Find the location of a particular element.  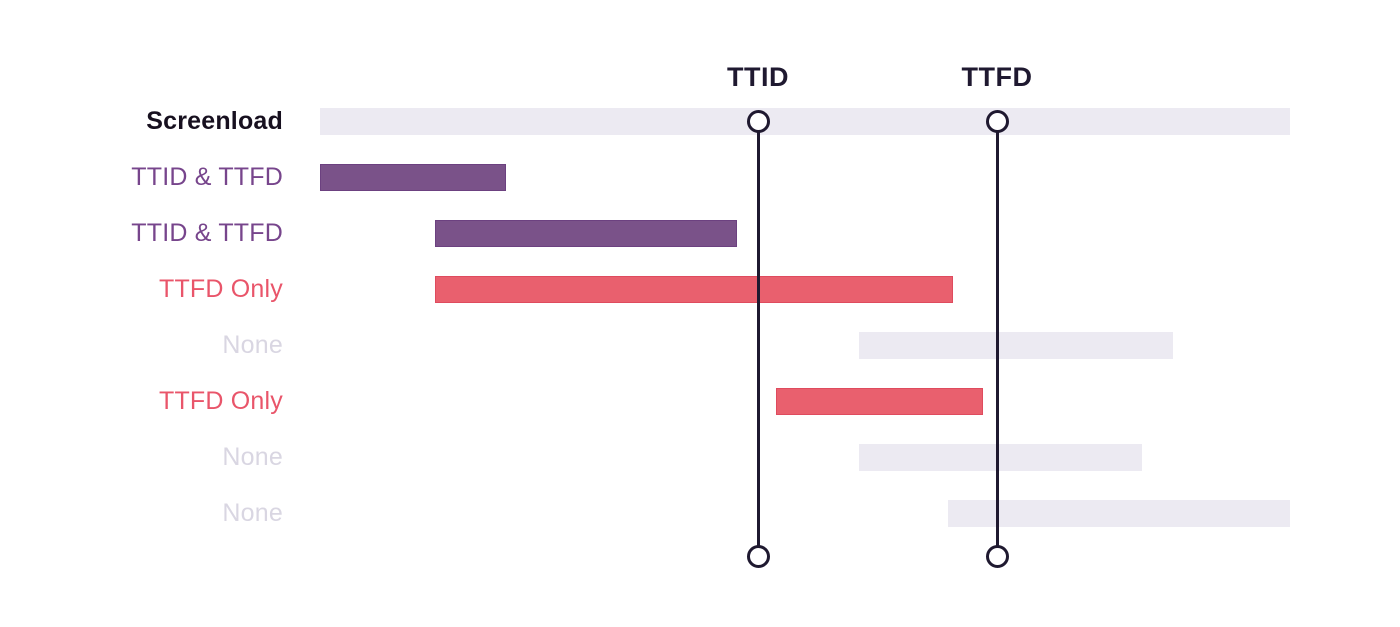

ttid-top-dot is located at coordinates (758, 121).